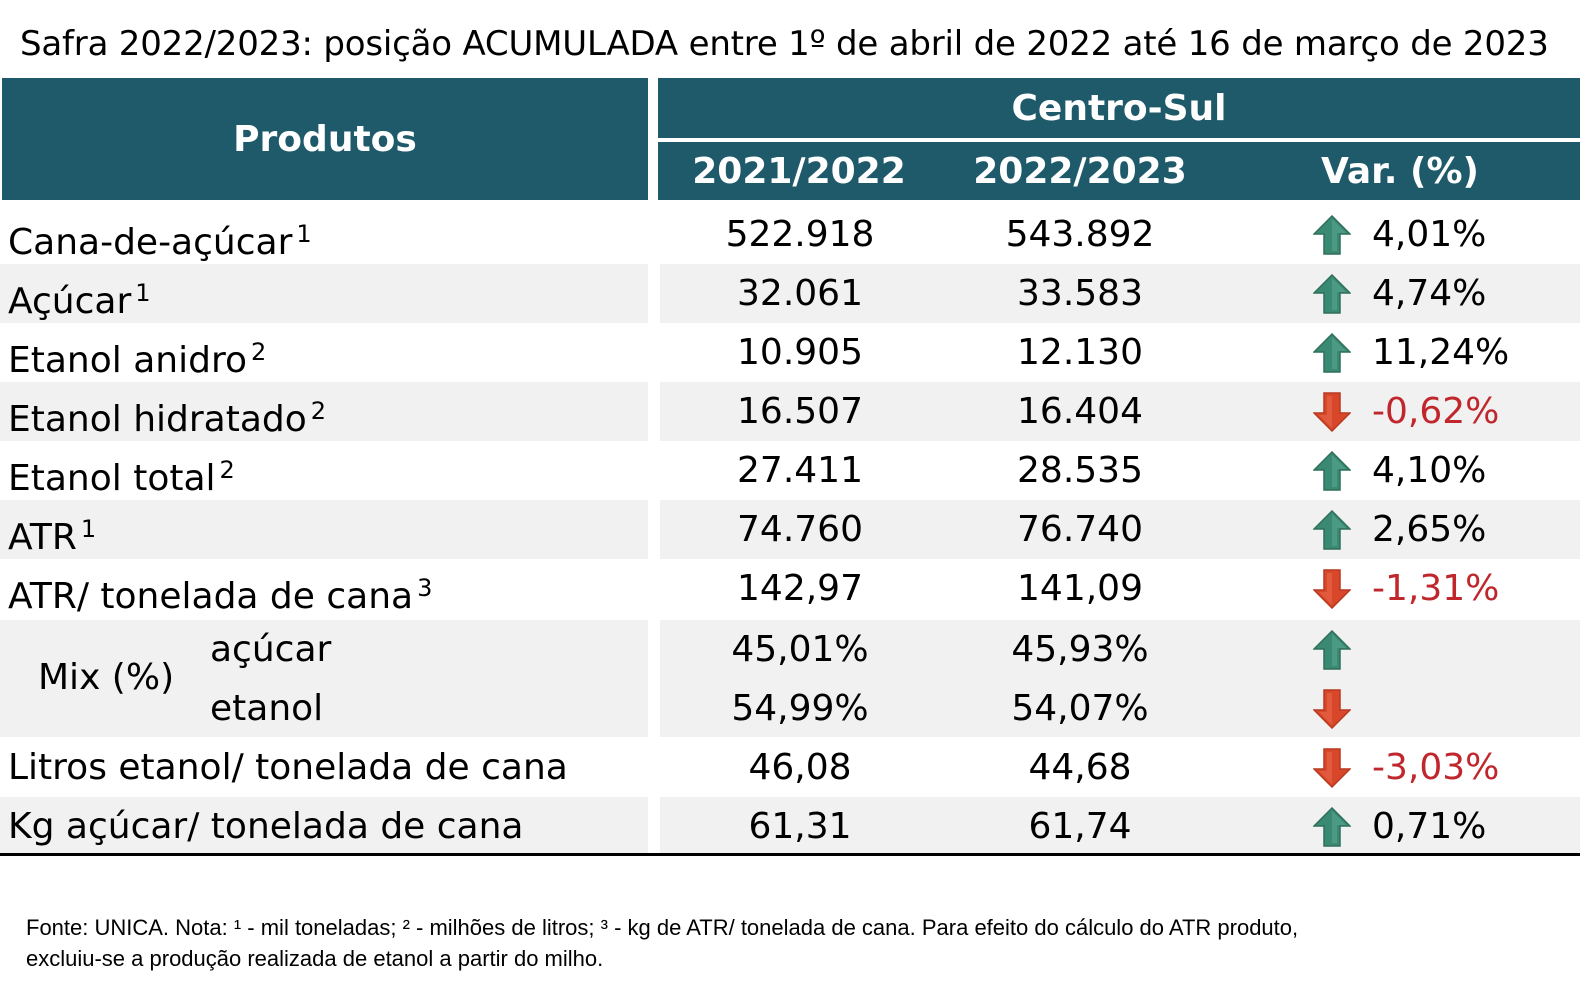 Image resolution: width=1580 pixels, height=997 pixels. Describe the element at coordinates (79, 300) in the screenshot. I see `row-label: Açúcar 1` at that location.